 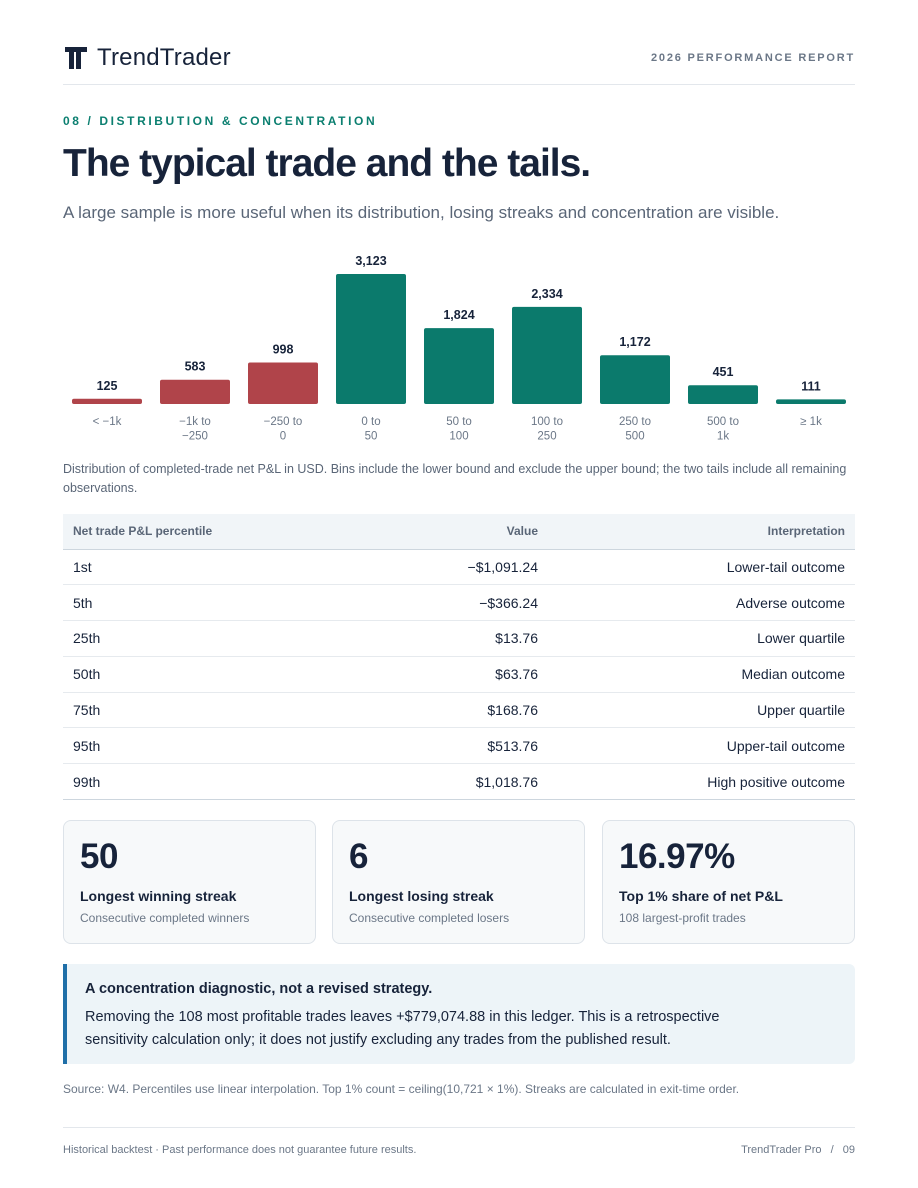 I want to click on table-row: 50th $63.76 Median outcome, so click(x=459, y=674).